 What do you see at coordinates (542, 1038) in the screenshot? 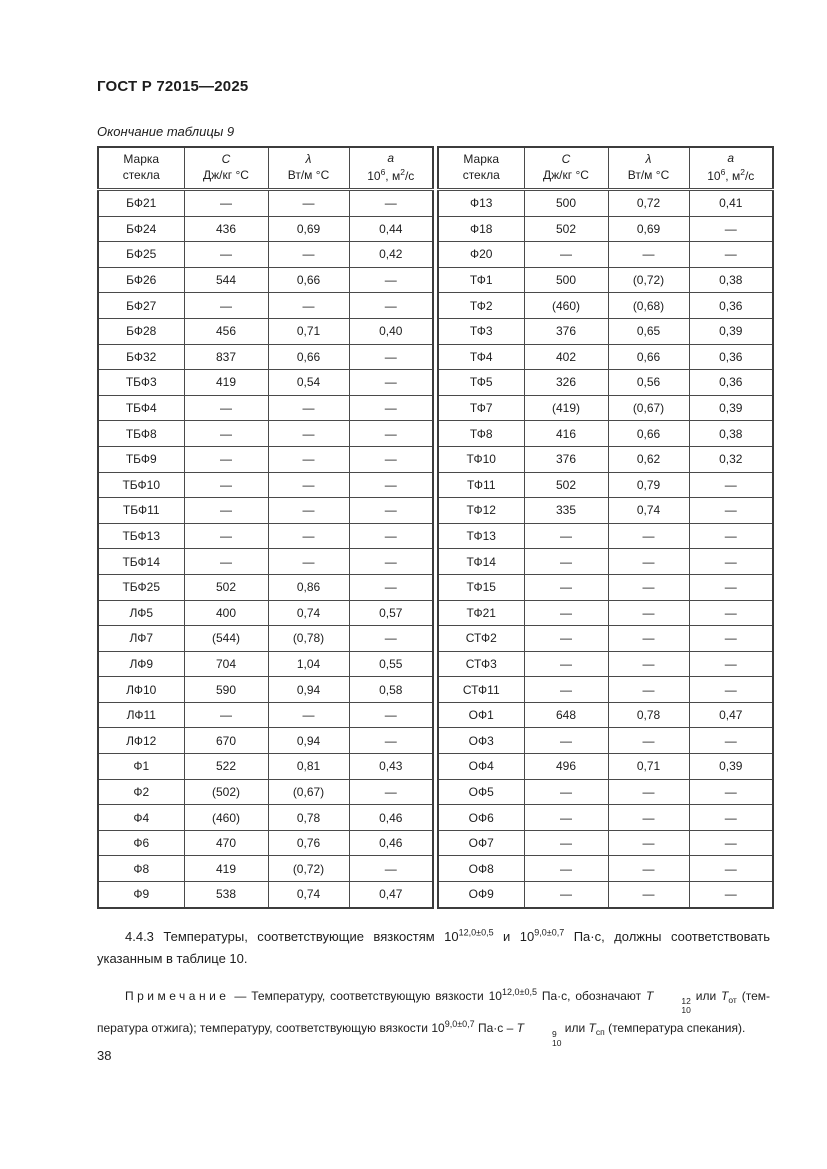
I see `viscosity-notation: 9 10` at bounding box center [542, 1038].